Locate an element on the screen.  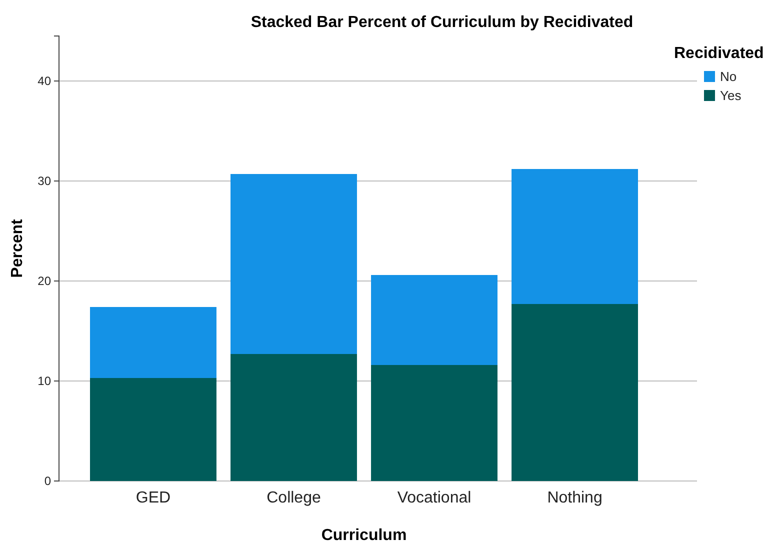
x-tick-label: Nothing is located at coordinates (574, 497).